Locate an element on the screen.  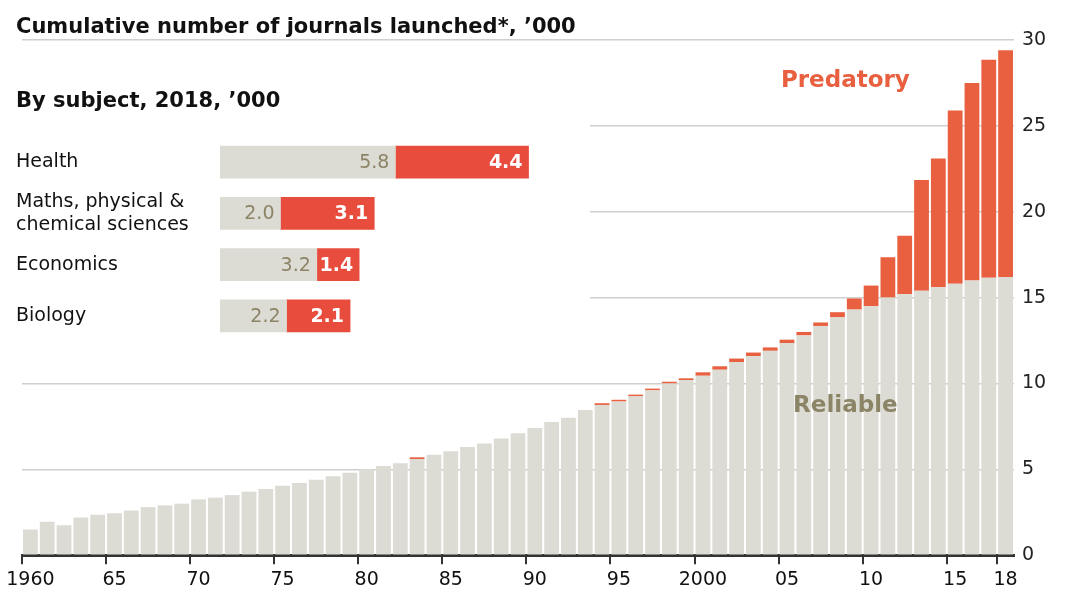
y-tick-label: 15 is located at coordinates (1034, 295).